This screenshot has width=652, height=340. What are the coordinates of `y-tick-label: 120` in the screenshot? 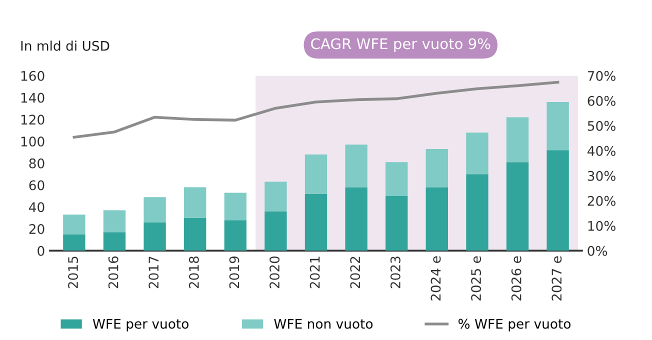 It's located at (32, 119).